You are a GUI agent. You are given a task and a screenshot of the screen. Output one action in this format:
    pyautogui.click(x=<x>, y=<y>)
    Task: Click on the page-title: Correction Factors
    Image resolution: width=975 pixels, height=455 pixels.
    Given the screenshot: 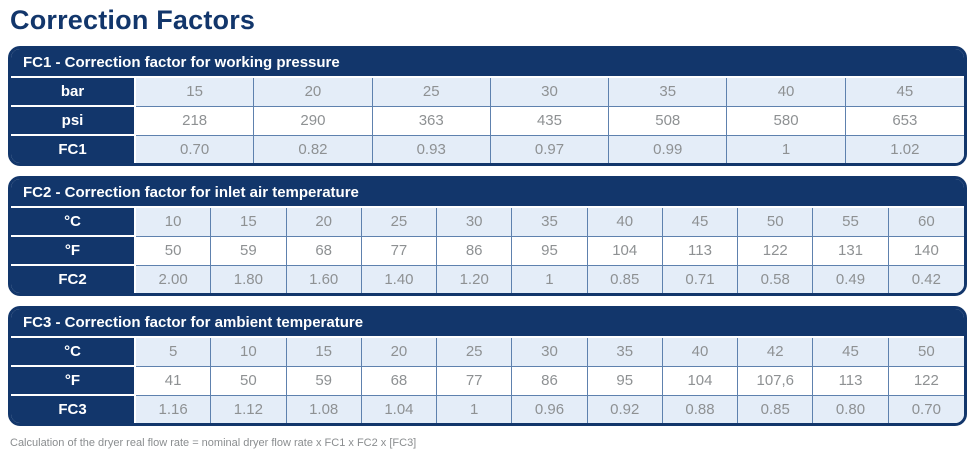 What is the action you would take?
    pyautogui.click(x=133, y=20)
    